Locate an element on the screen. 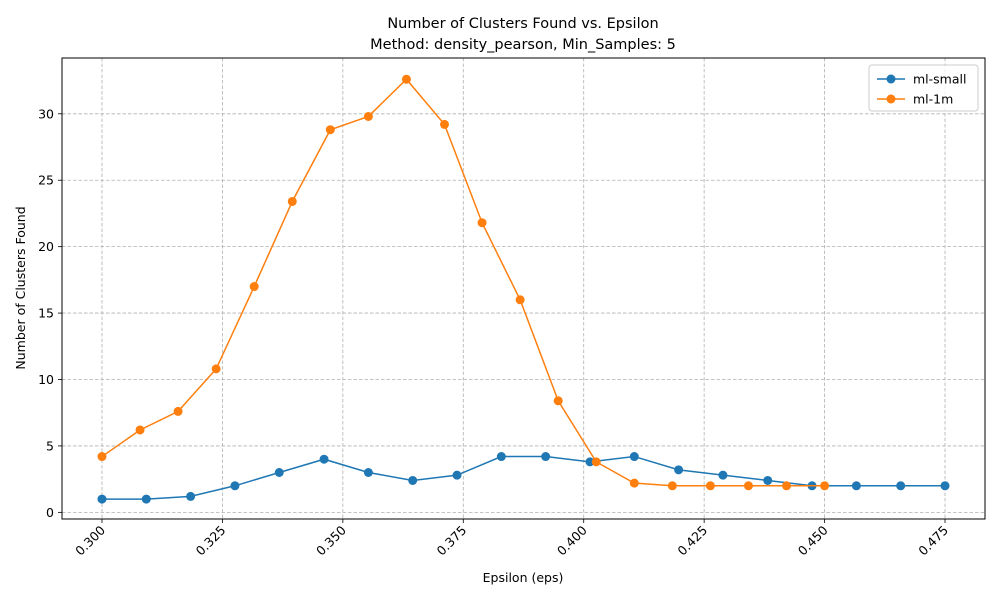  legend-item-ml-1m: ml-1m is located at coordinates (915, 99).